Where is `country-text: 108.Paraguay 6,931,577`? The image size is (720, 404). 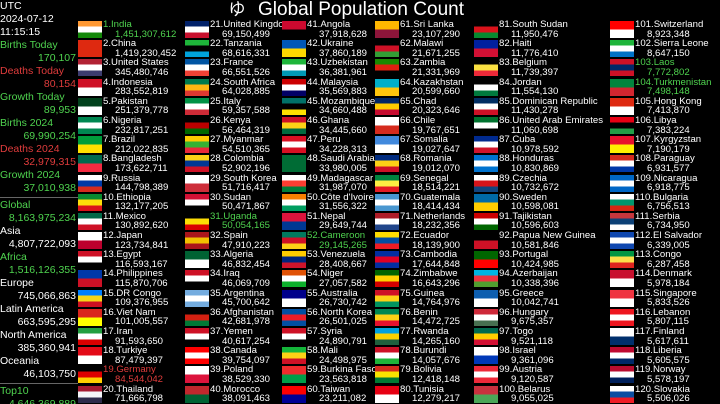
country-text: 108.Paraguay 6,931,577 is located at coordinates (665, 163).